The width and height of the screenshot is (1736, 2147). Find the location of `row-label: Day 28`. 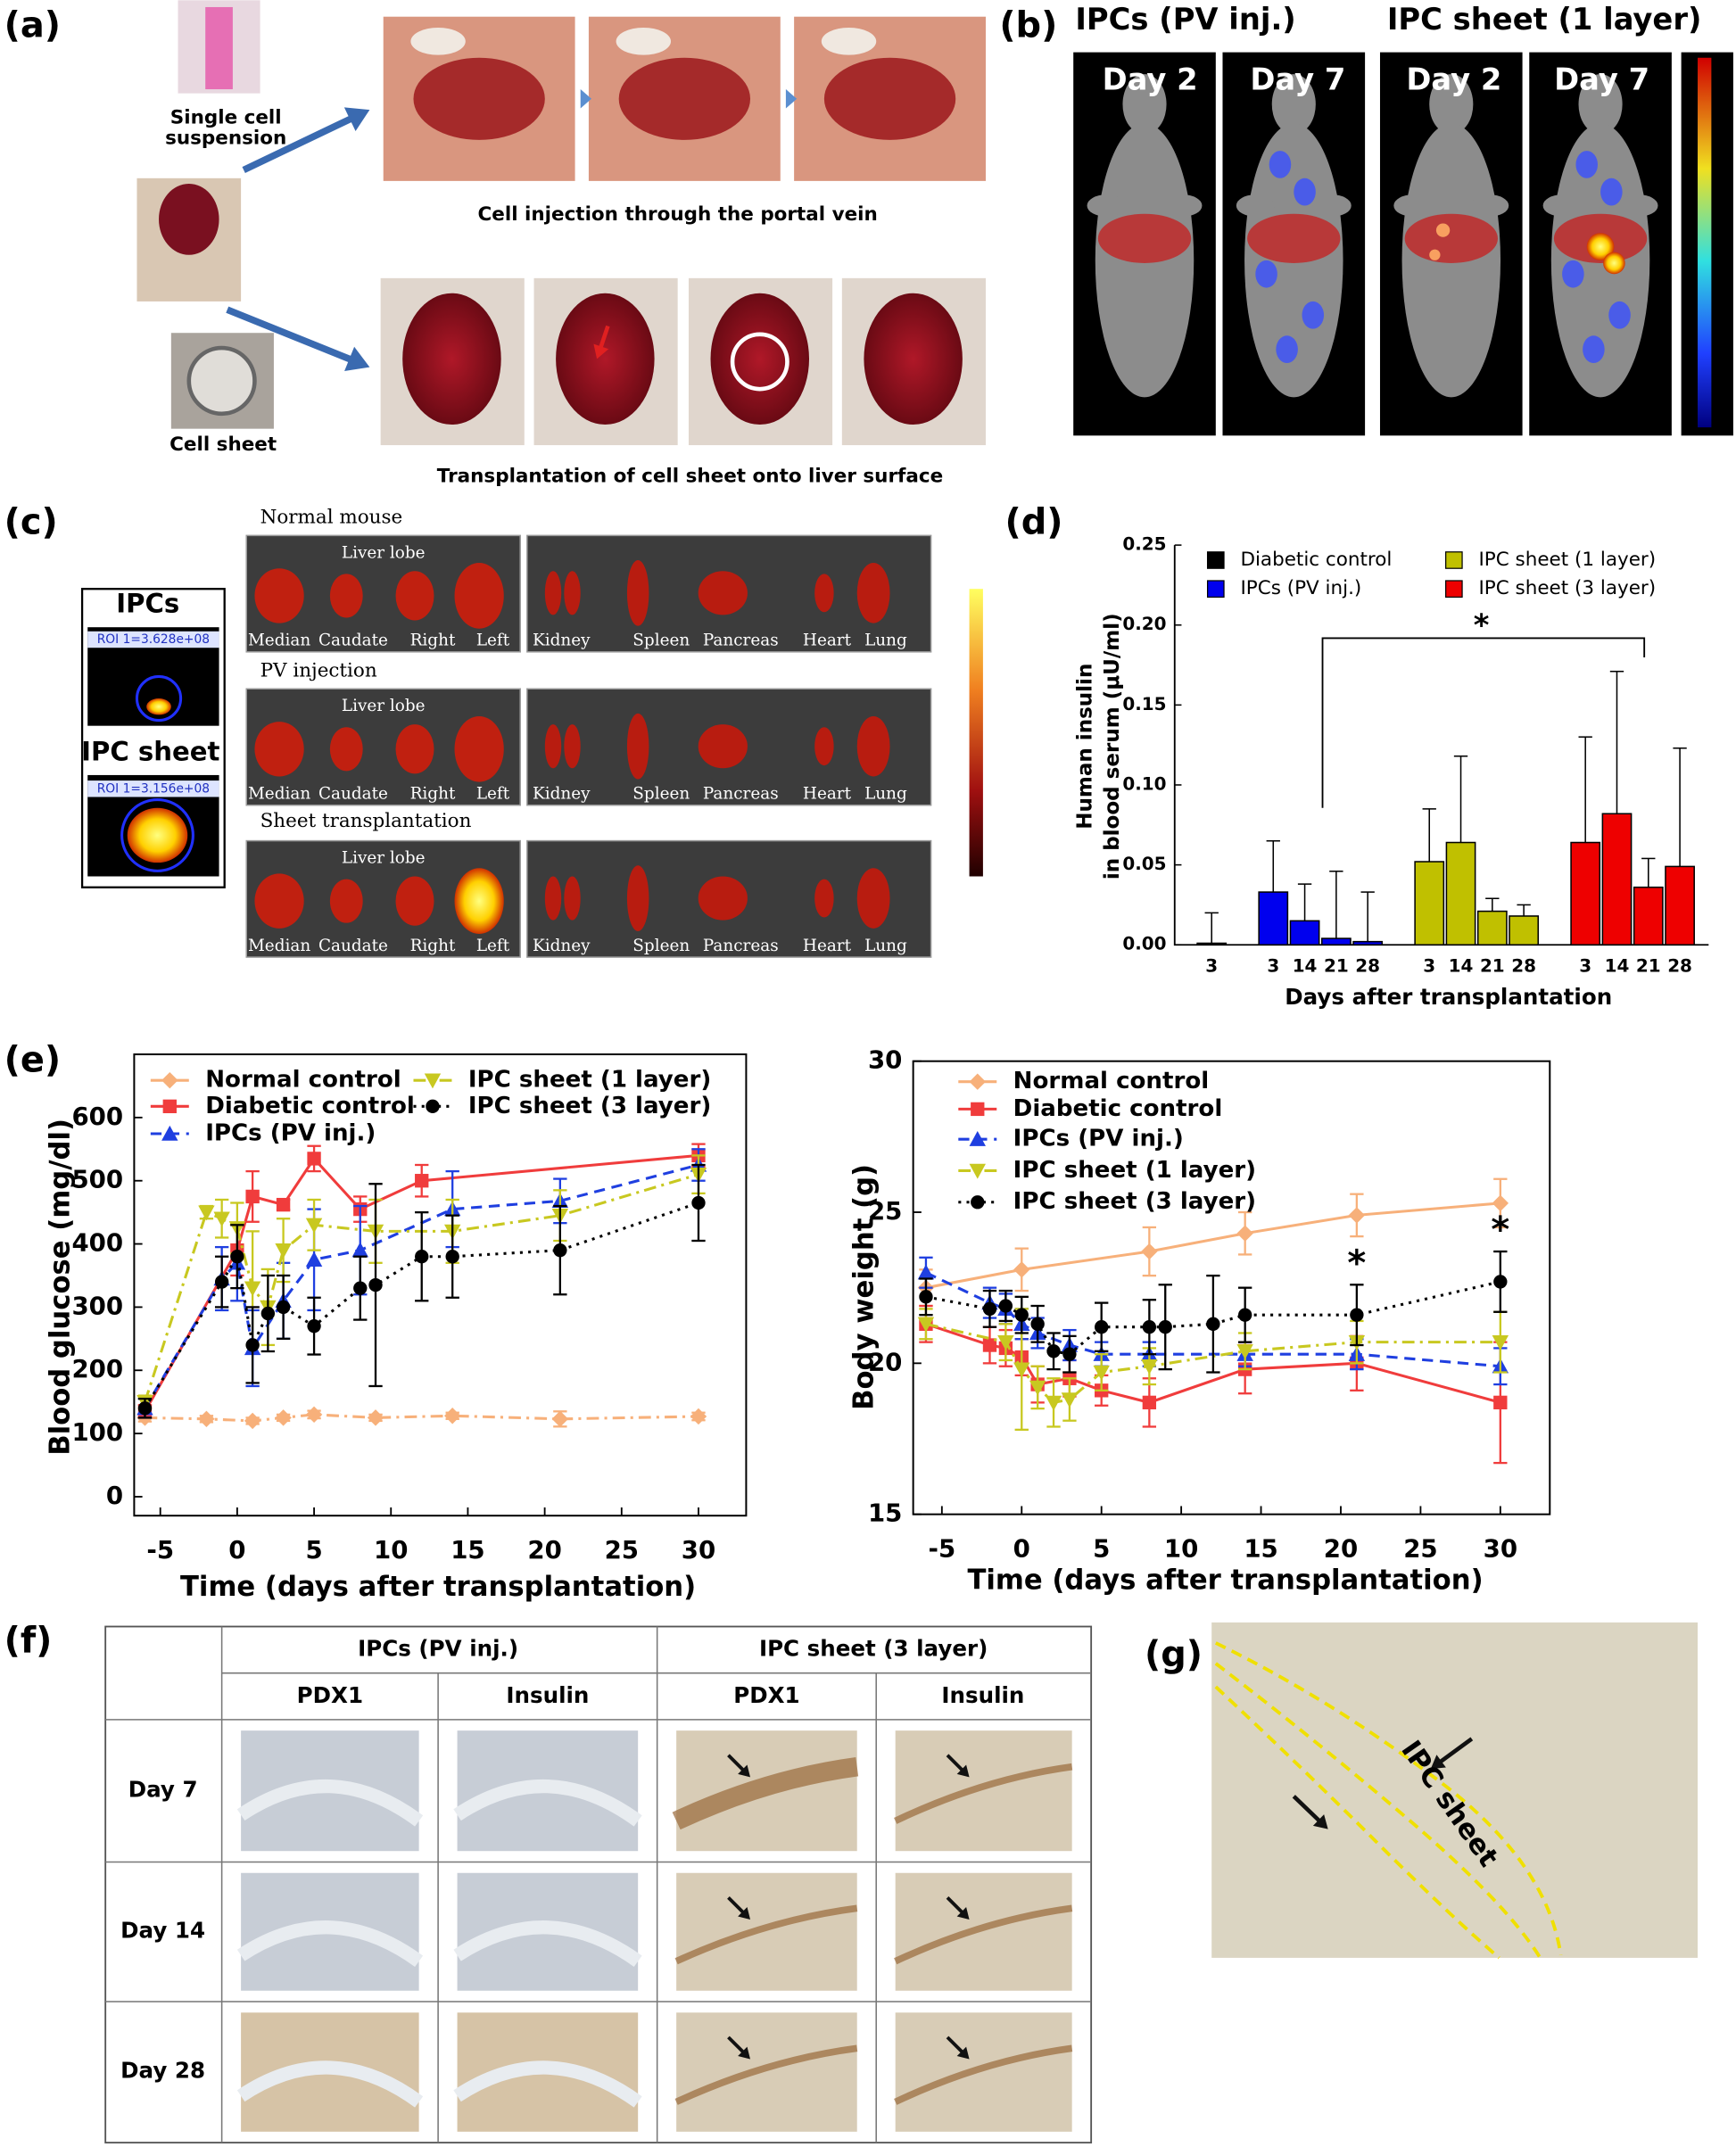

row-label: Day 28 is located at coordinates (162, 2070).